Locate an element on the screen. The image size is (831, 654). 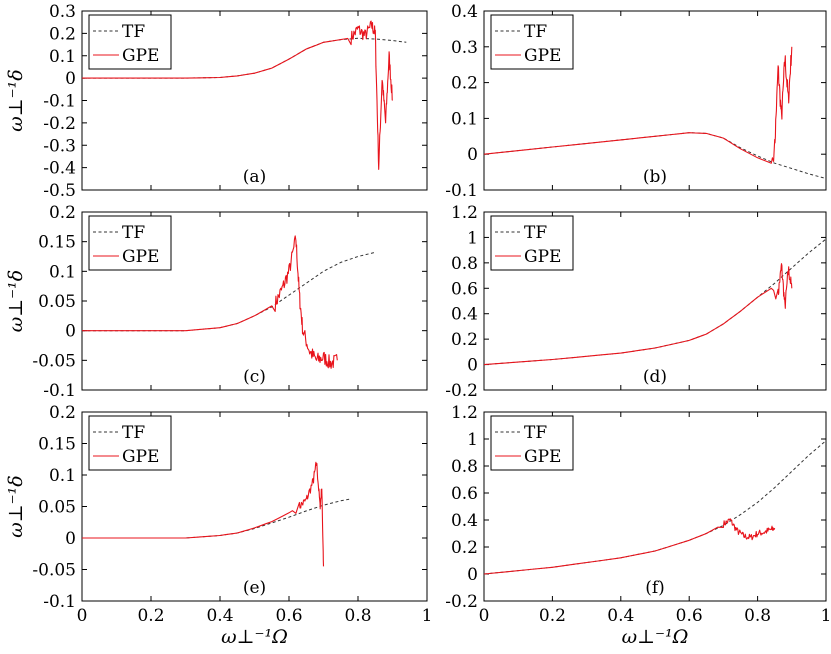
series-line-tf is located at coordinates (217, 518).